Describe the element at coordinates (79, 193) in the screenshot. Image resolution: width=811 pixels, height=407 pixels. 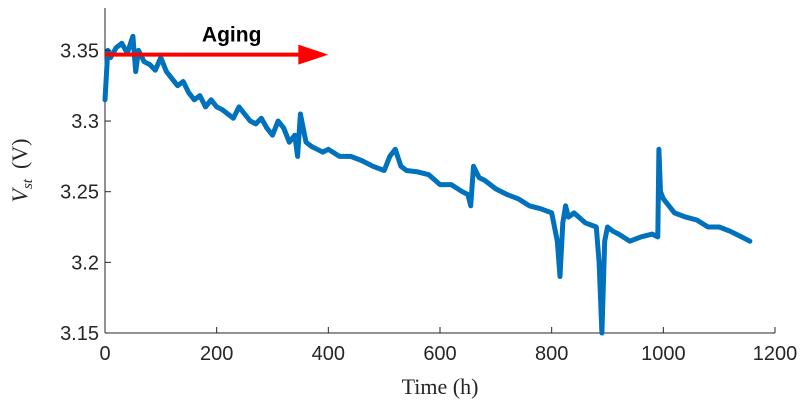
I see `y-tick-label: 3.25` at that location.